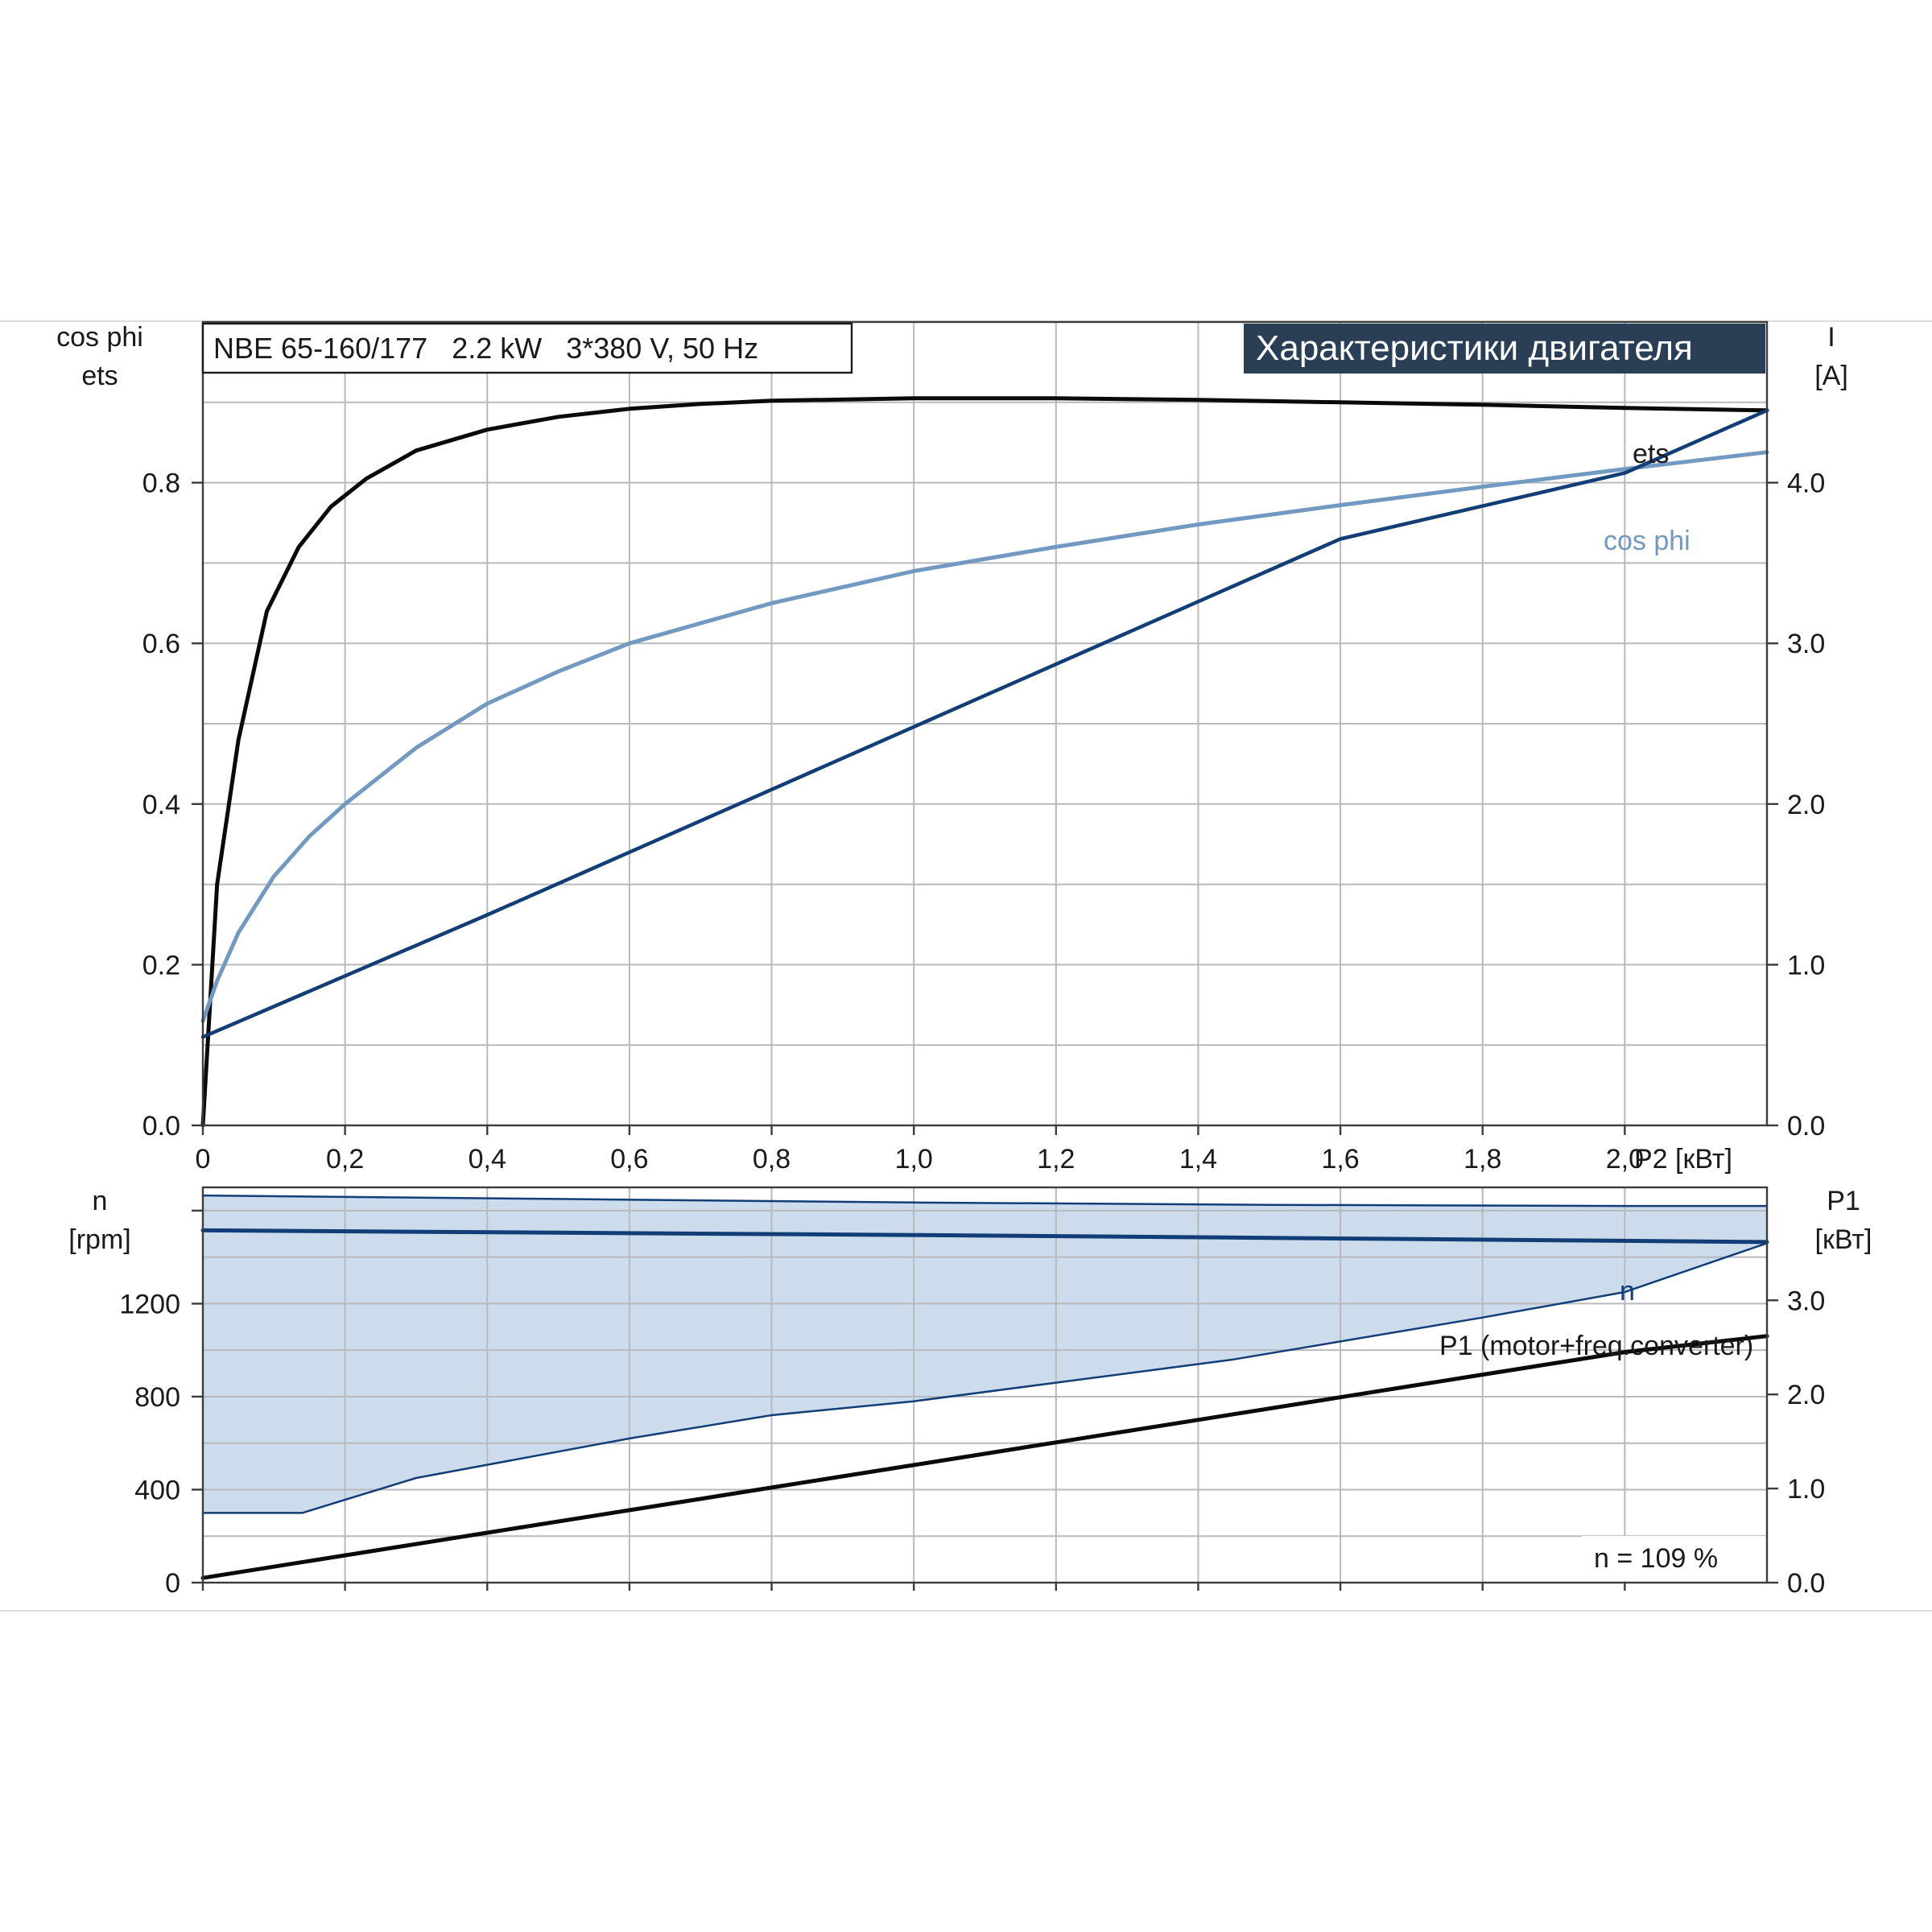 This screenshot has width=1932, height=1932. I want to click on right-axis-tick-label: 0.0, so click(1806, 1126).